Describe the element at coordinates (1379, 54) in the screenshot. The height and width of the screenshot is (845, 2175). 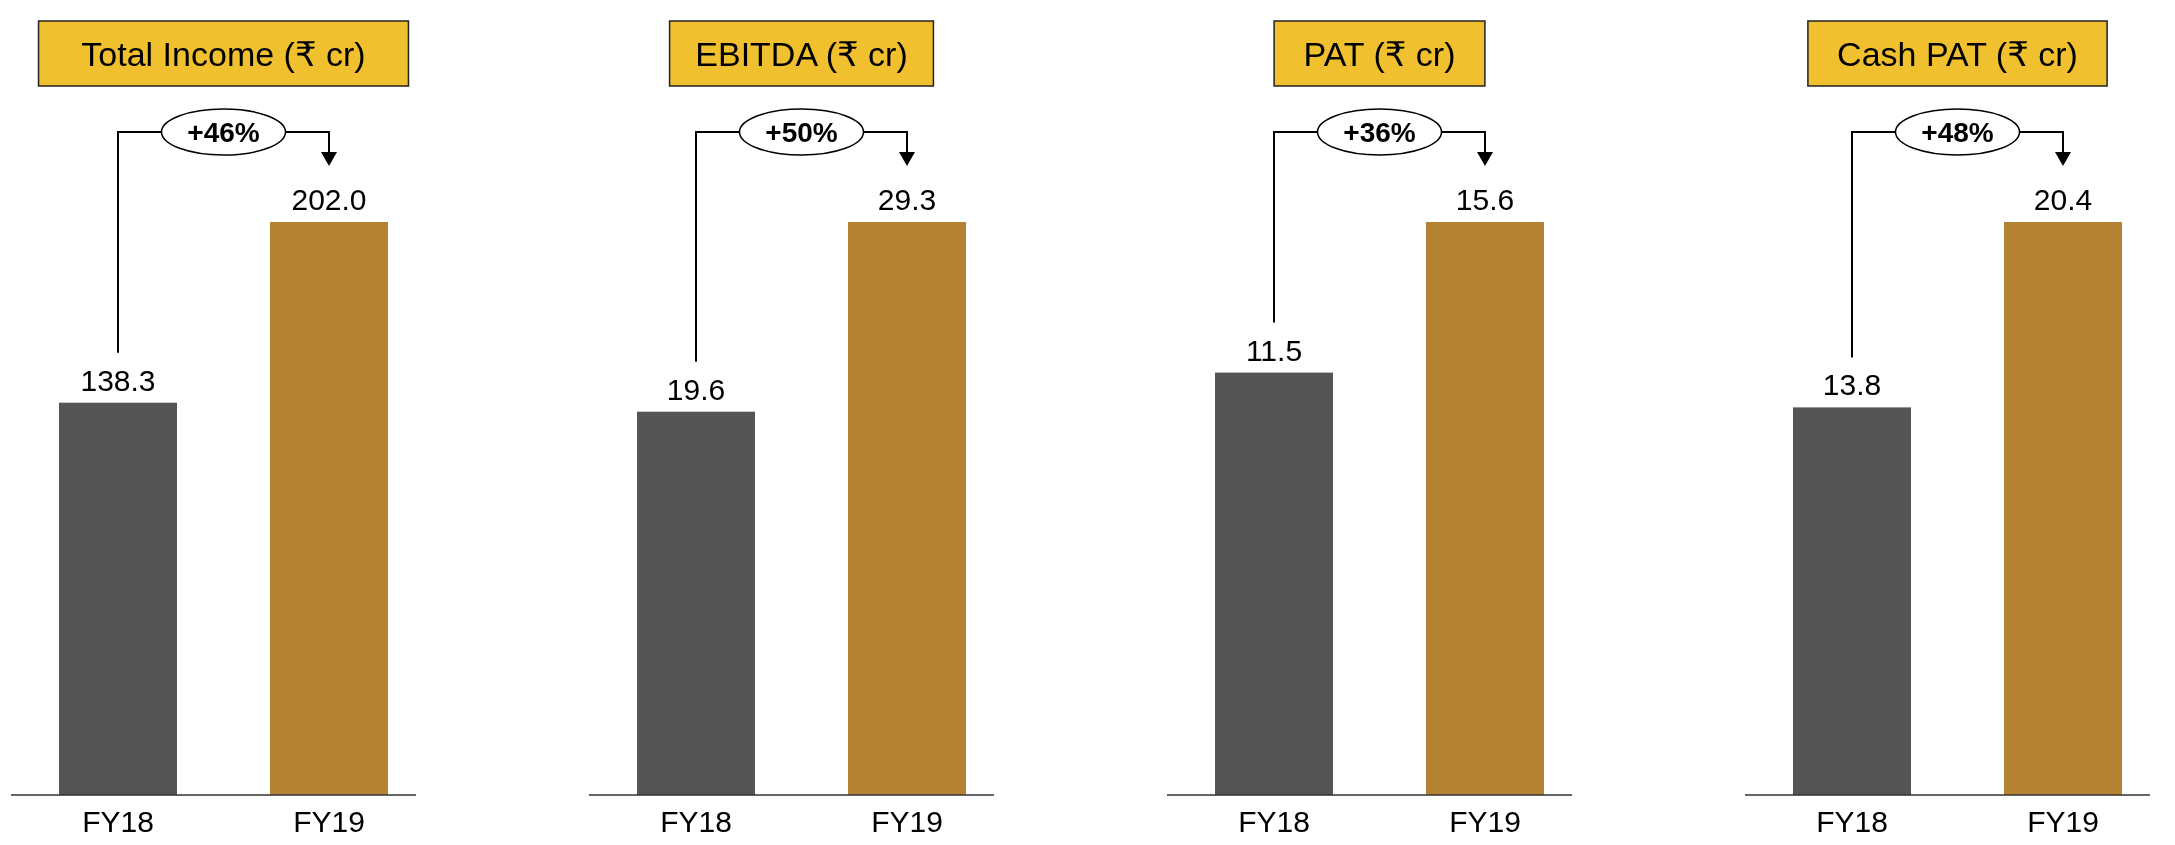
I see `chart-title: PAT (₹ cr)` at that location.